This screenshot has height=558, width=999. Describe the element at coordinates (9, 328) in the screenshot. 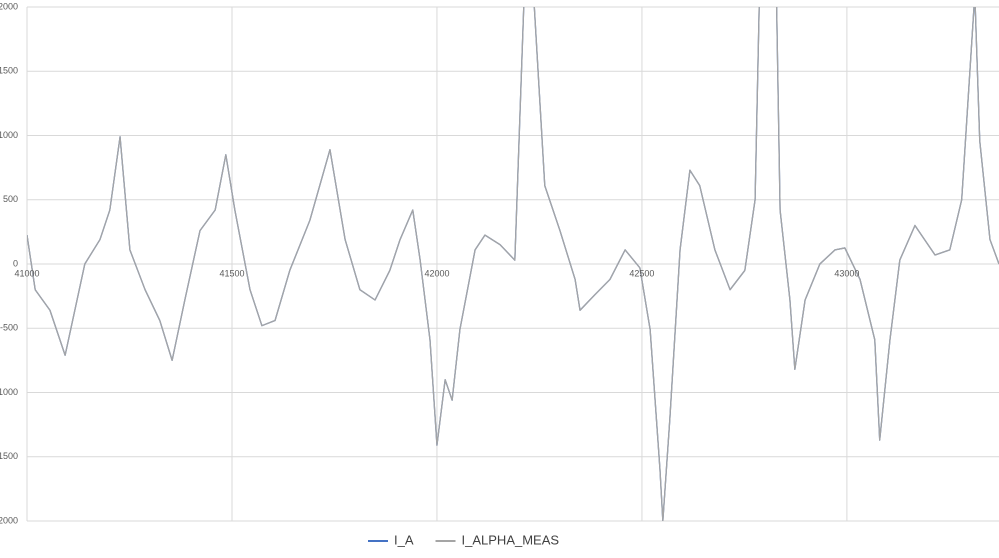

I see `y-tick-label: -500` at that location.